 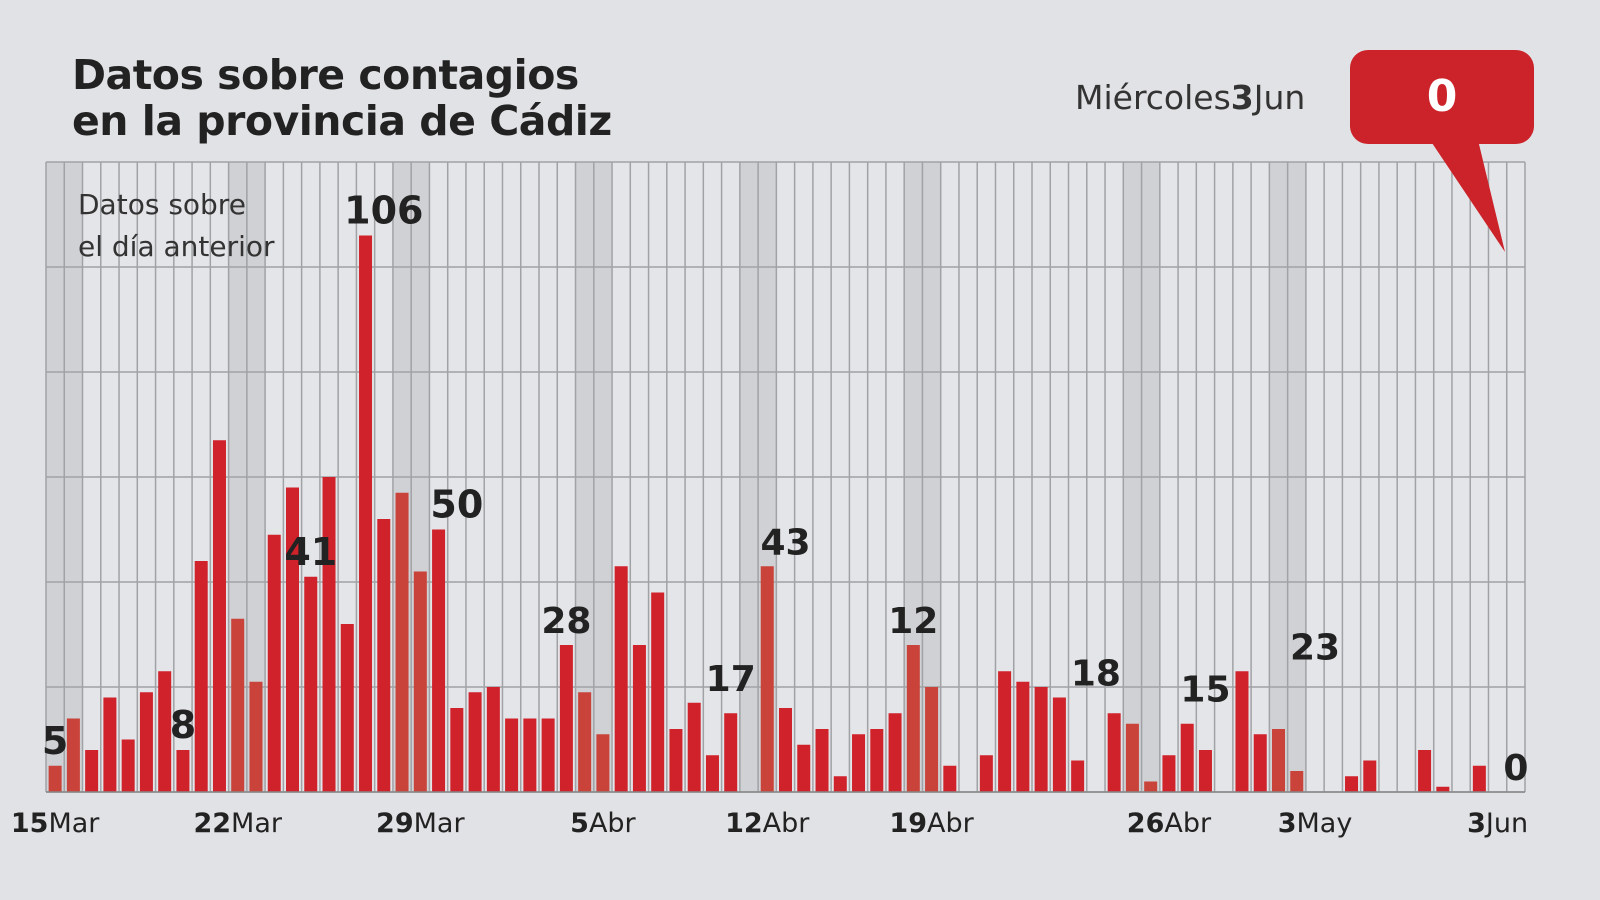 What do you see at coordinates (395, 823) in the screenshot?
I see `tick-day: 29` at bounding box center [395, 823].